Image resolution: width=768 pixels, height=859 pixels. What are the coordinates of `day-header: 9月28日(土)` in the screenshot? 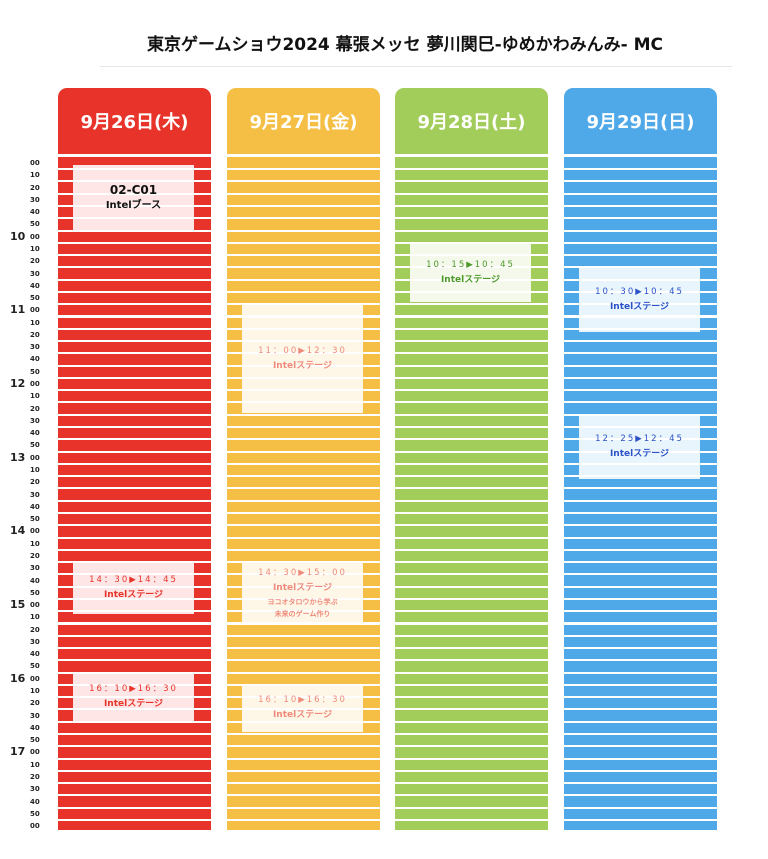 It's located at (471, 121).